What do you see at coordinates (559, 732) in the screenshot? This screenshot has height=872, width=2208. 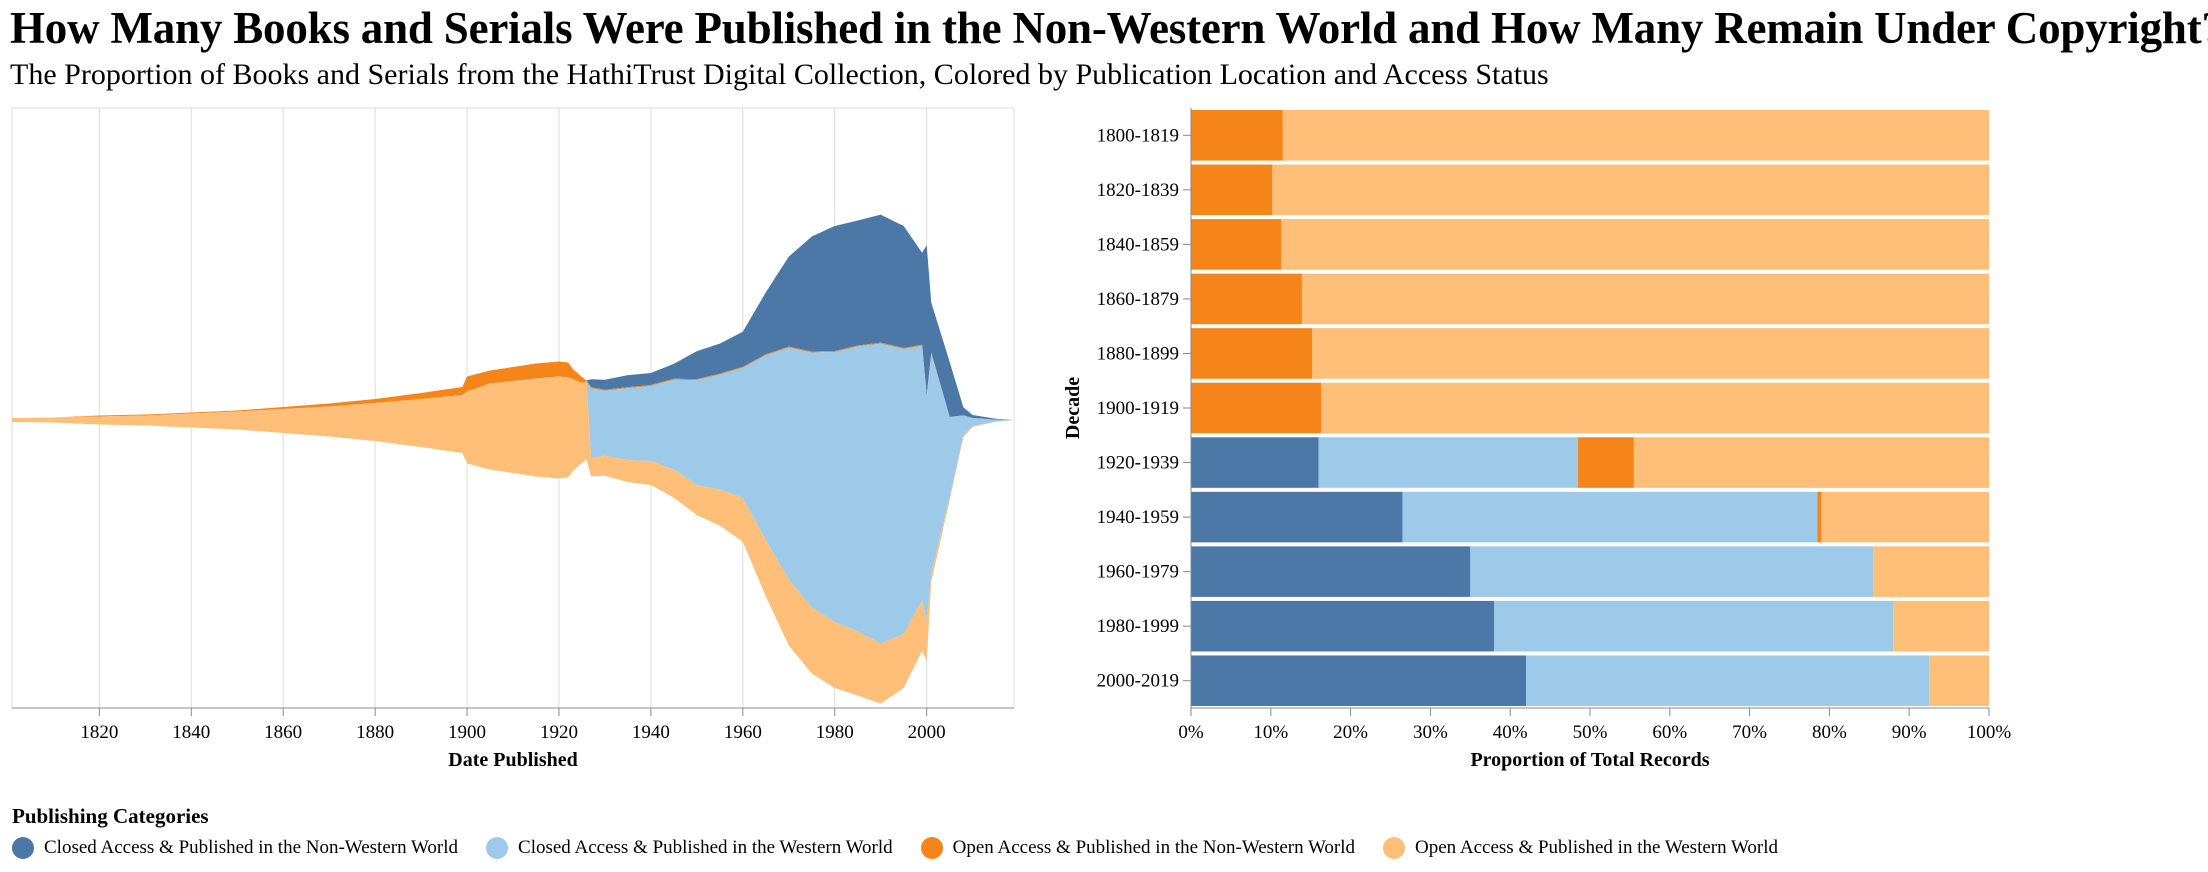 I see `x-tick-label: 1920` at bounding box center [559, 732].